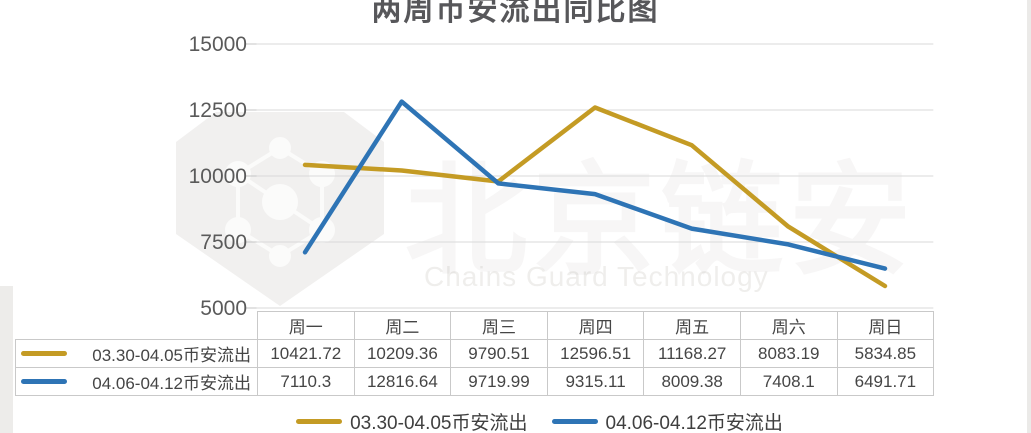 The height and width of the screenshot is (433, 1031). What do you see at coordinates (218, 110) in the screenshot?
I see `y-axis-label: 12500` at bounding box center [218, 110].